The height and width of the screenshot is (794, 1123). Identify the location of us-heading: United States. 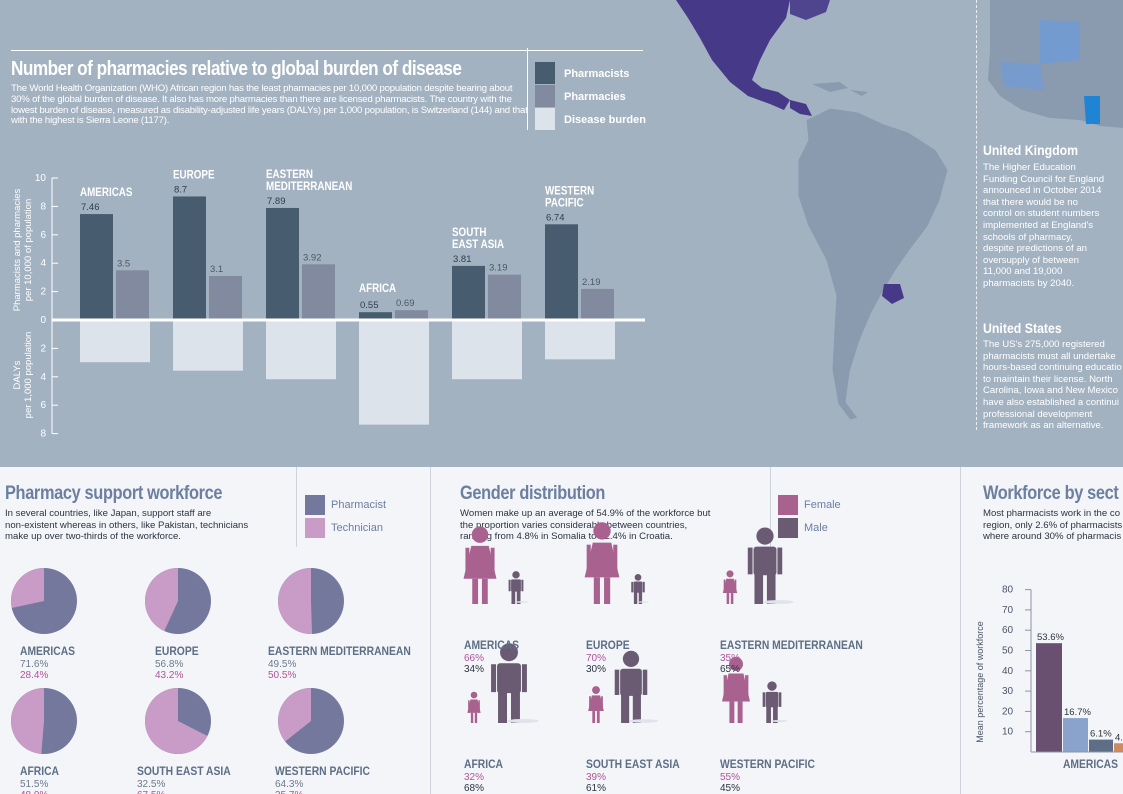
(1022, 328).